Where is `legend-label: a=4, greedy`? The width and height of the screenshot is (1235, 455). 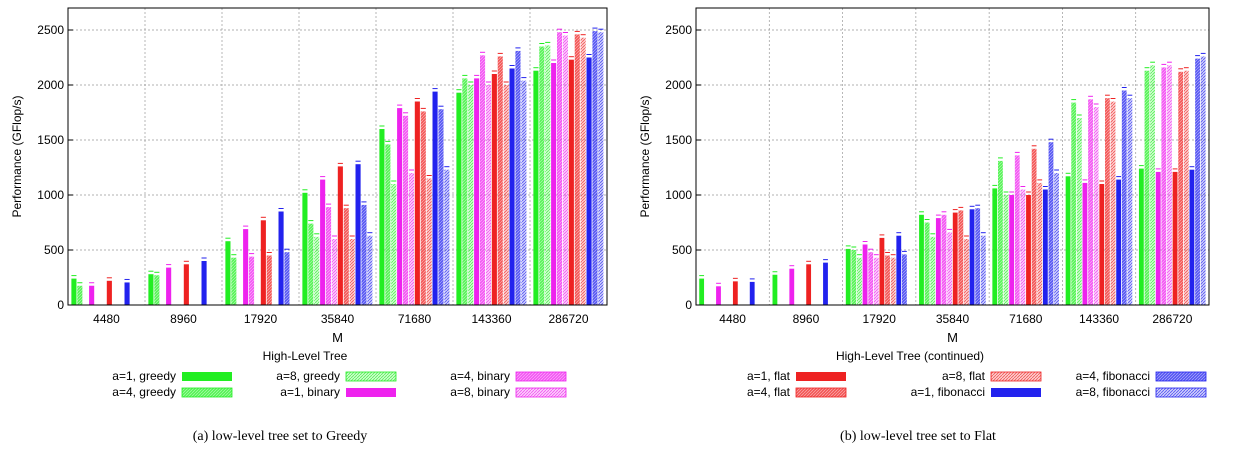
legend-label: a=4, greedy is located at coordinates (144, 392).